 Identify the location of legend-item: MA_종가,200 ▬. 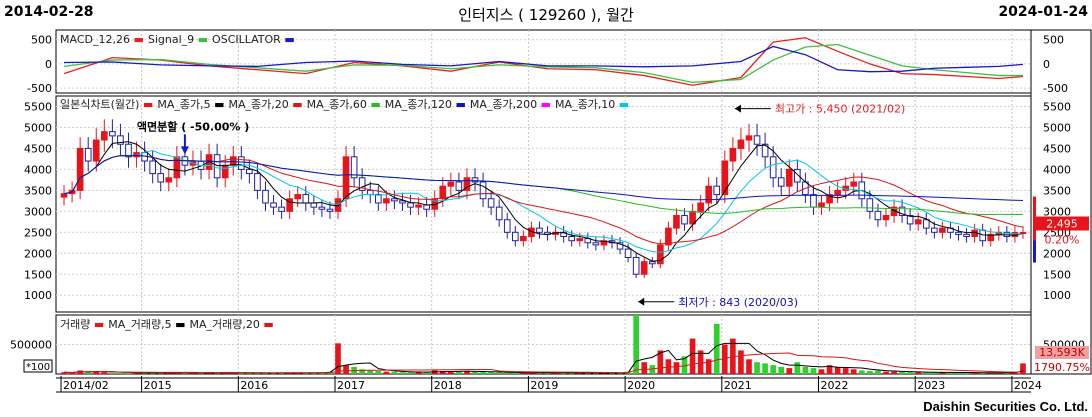
(510, 104).